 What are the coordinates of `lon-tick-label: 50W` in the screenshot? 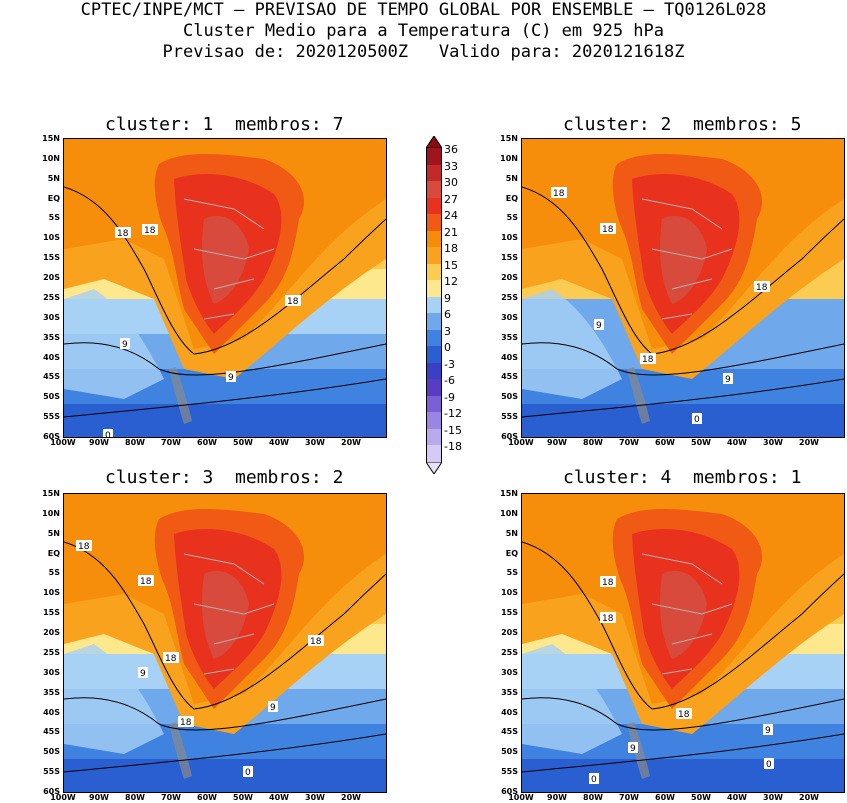 It's located at (243, 442).